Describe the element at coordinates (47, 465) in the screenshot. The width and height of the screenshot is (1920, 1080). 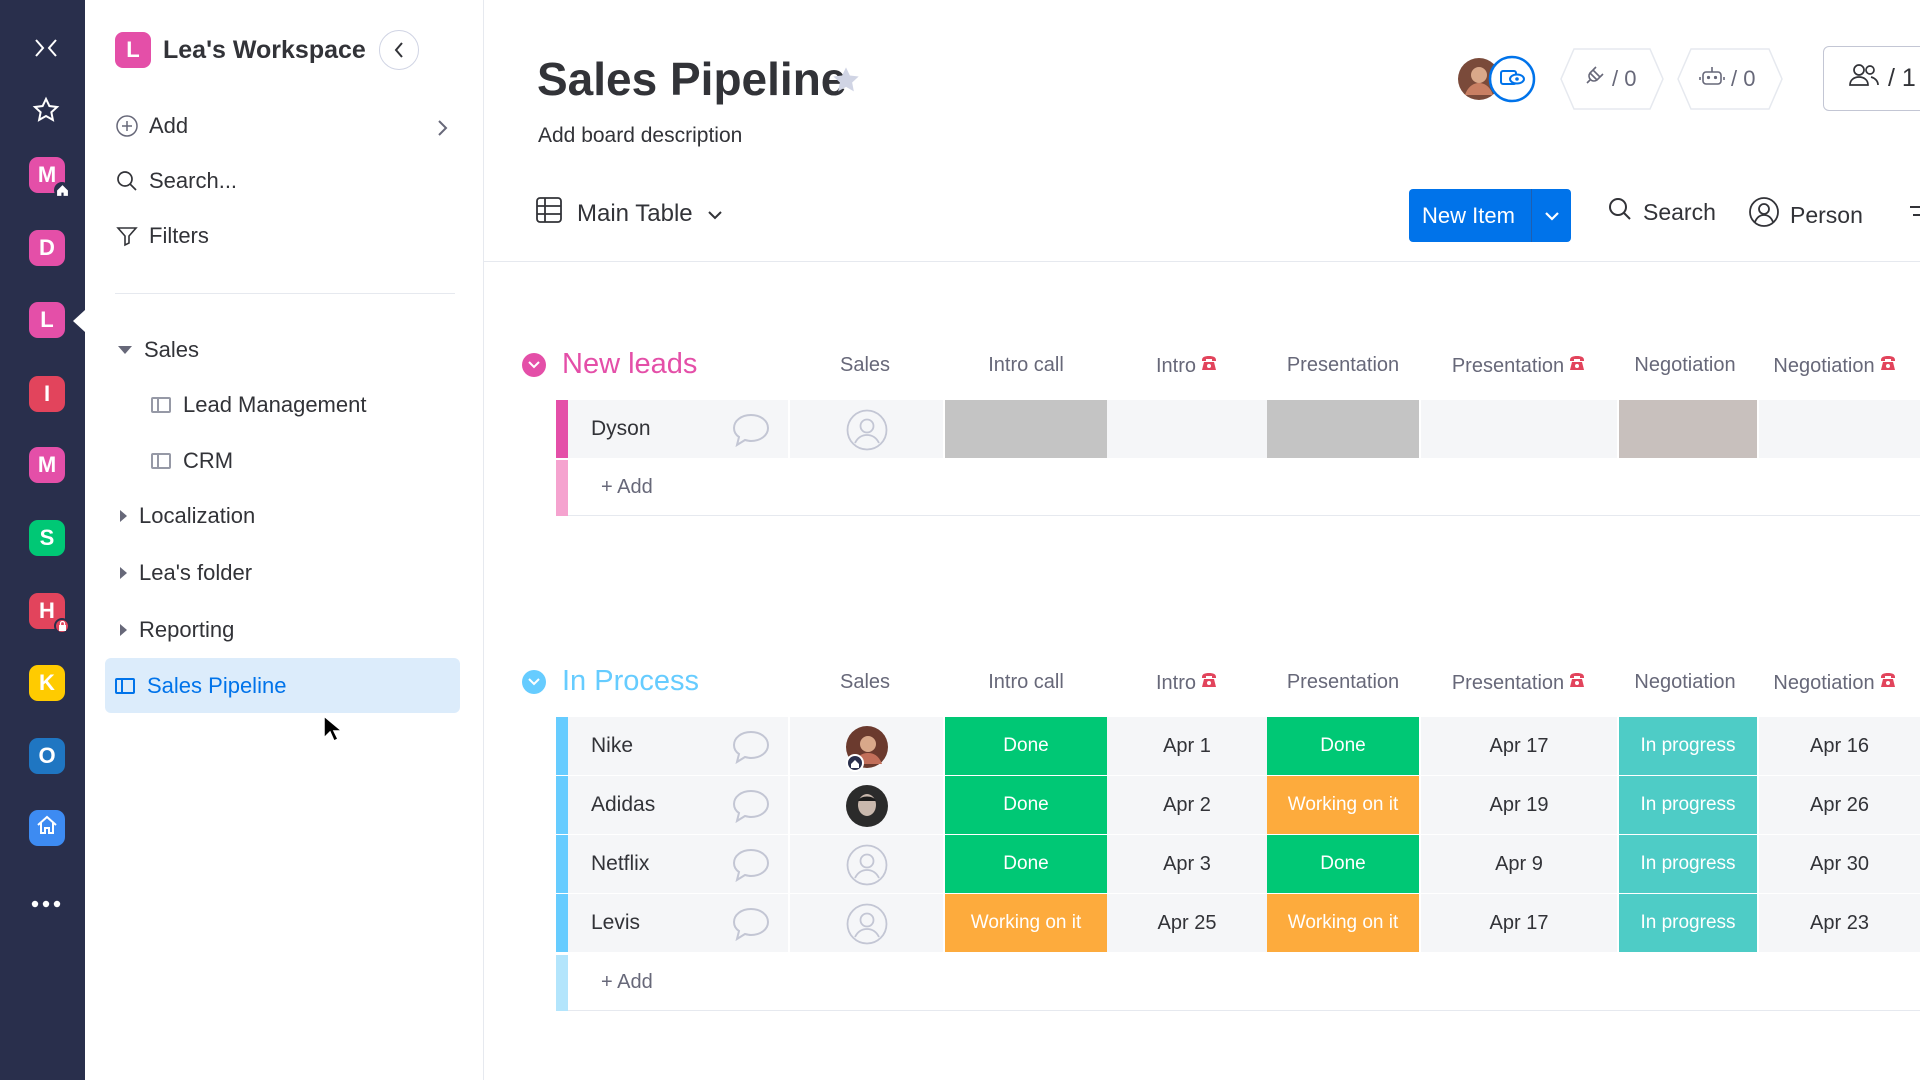
I see `workspace-tile-m: M` at that location.